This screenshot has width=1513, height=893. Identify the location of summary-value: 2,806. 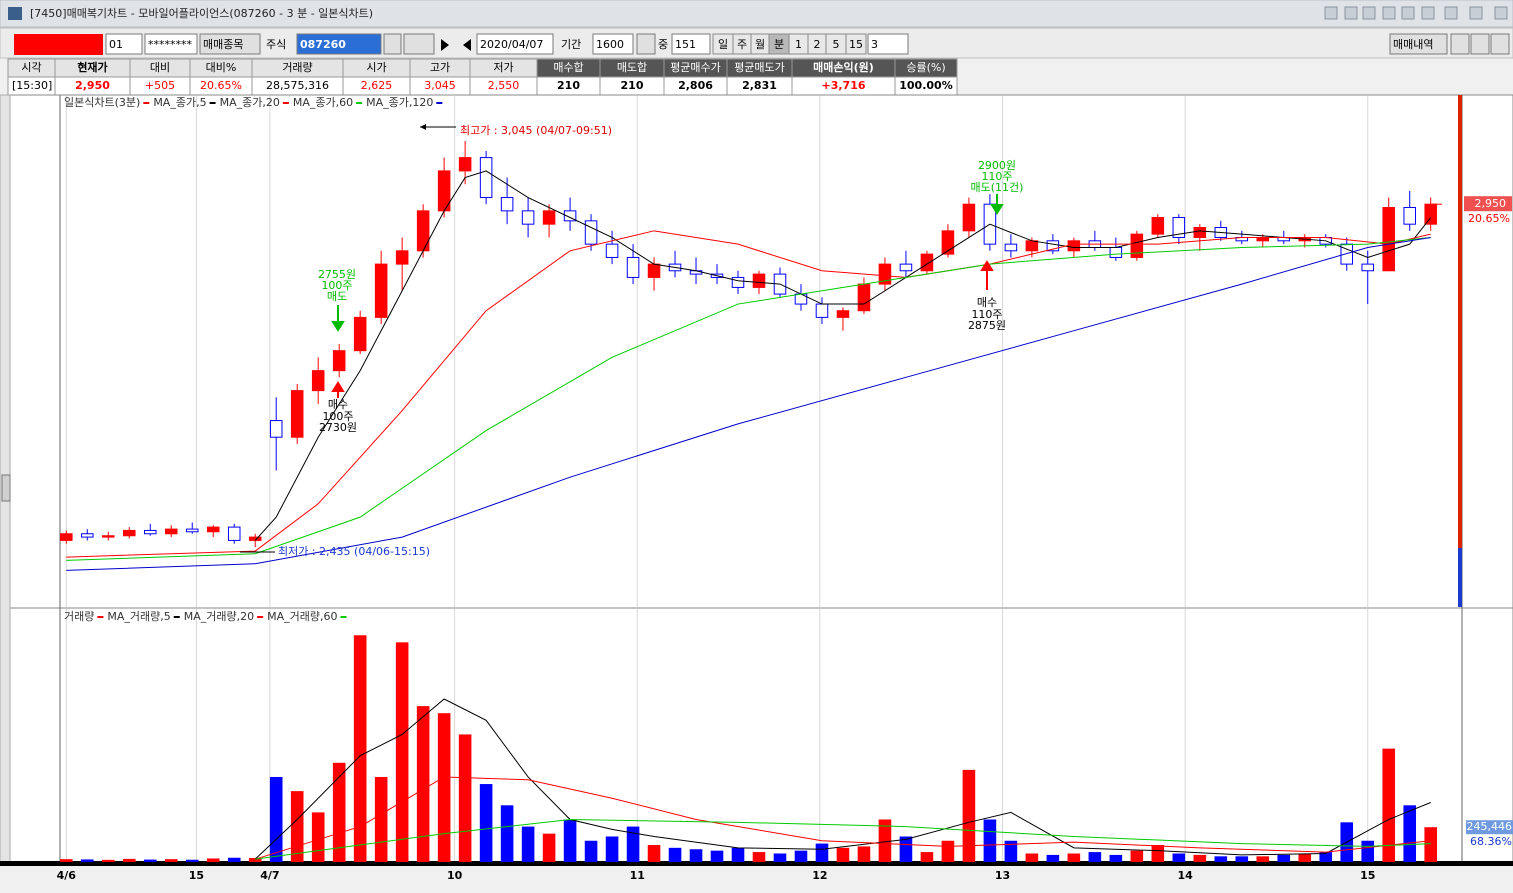
(695, 85).